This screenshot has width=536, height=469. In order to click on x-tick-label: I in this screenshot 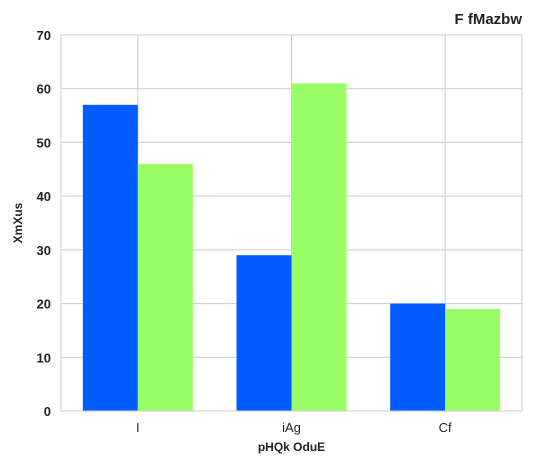, I will do `click(138, 427)`.